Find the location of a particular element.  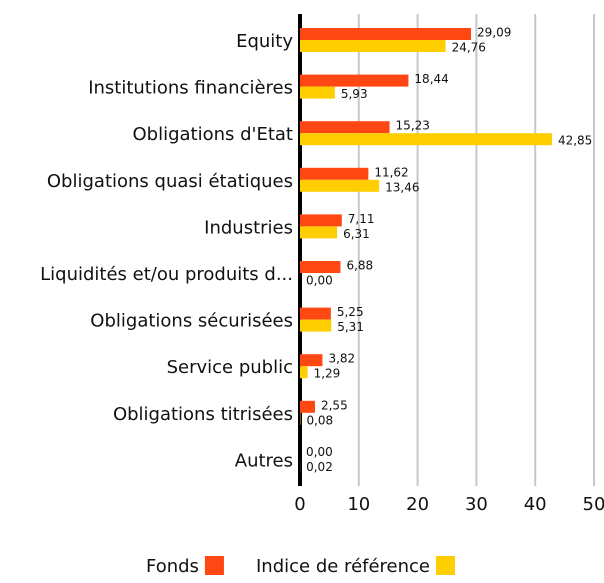

category-label: Obligations titrisées is located at coordinates (203, 414).